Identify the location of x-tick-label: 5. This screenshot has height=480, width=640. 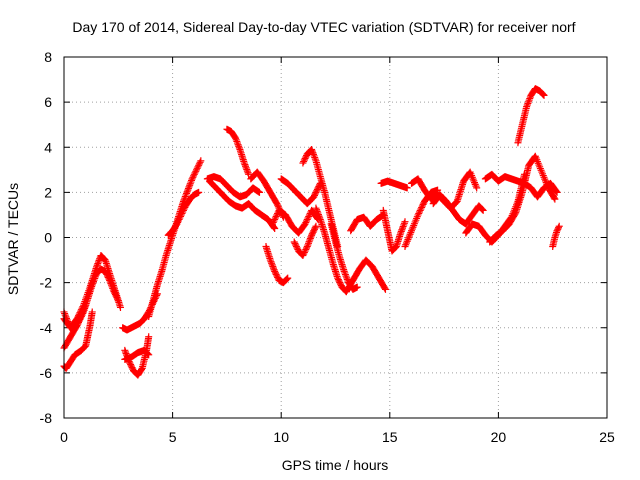
(173, 437).